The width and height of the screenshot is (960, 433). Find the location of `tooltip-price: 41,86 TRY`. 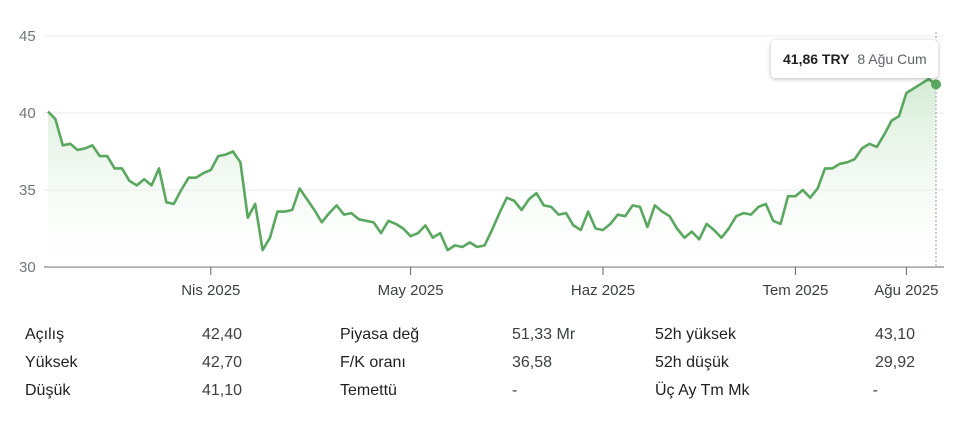

tooltip-price: 41,86 TRY is located at coordinates (816, 59).